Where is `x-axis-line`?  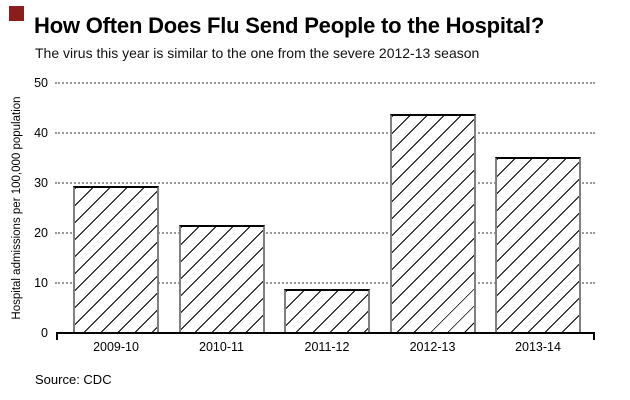 x-axis-line is located at coordinates (325, 333).